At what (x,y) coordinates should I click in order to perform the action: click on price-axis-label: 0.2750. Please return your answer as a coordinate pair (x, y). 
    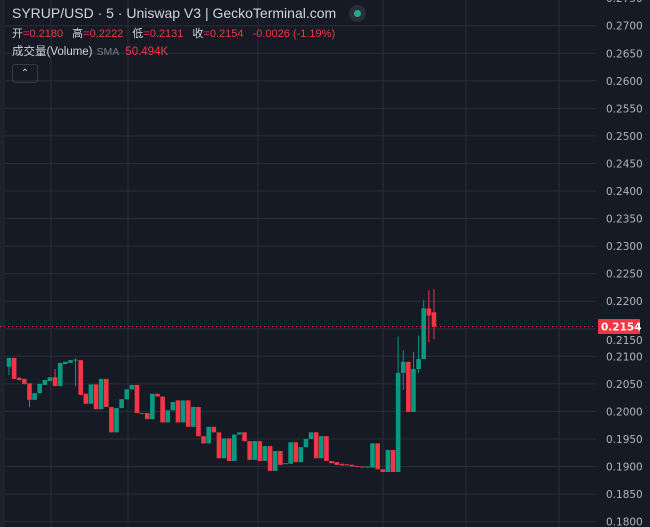
    Looking at the image, I should click on (624, 2).